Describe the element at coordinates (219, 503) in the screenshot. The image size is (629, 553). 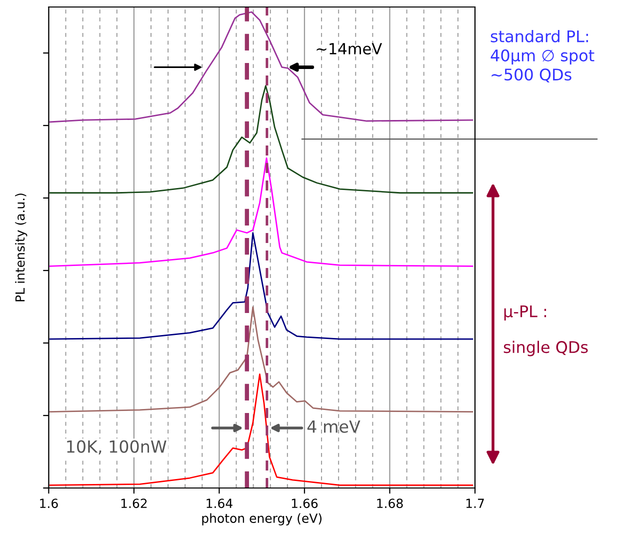
I see `x-tick-label: 1.64` at that location.